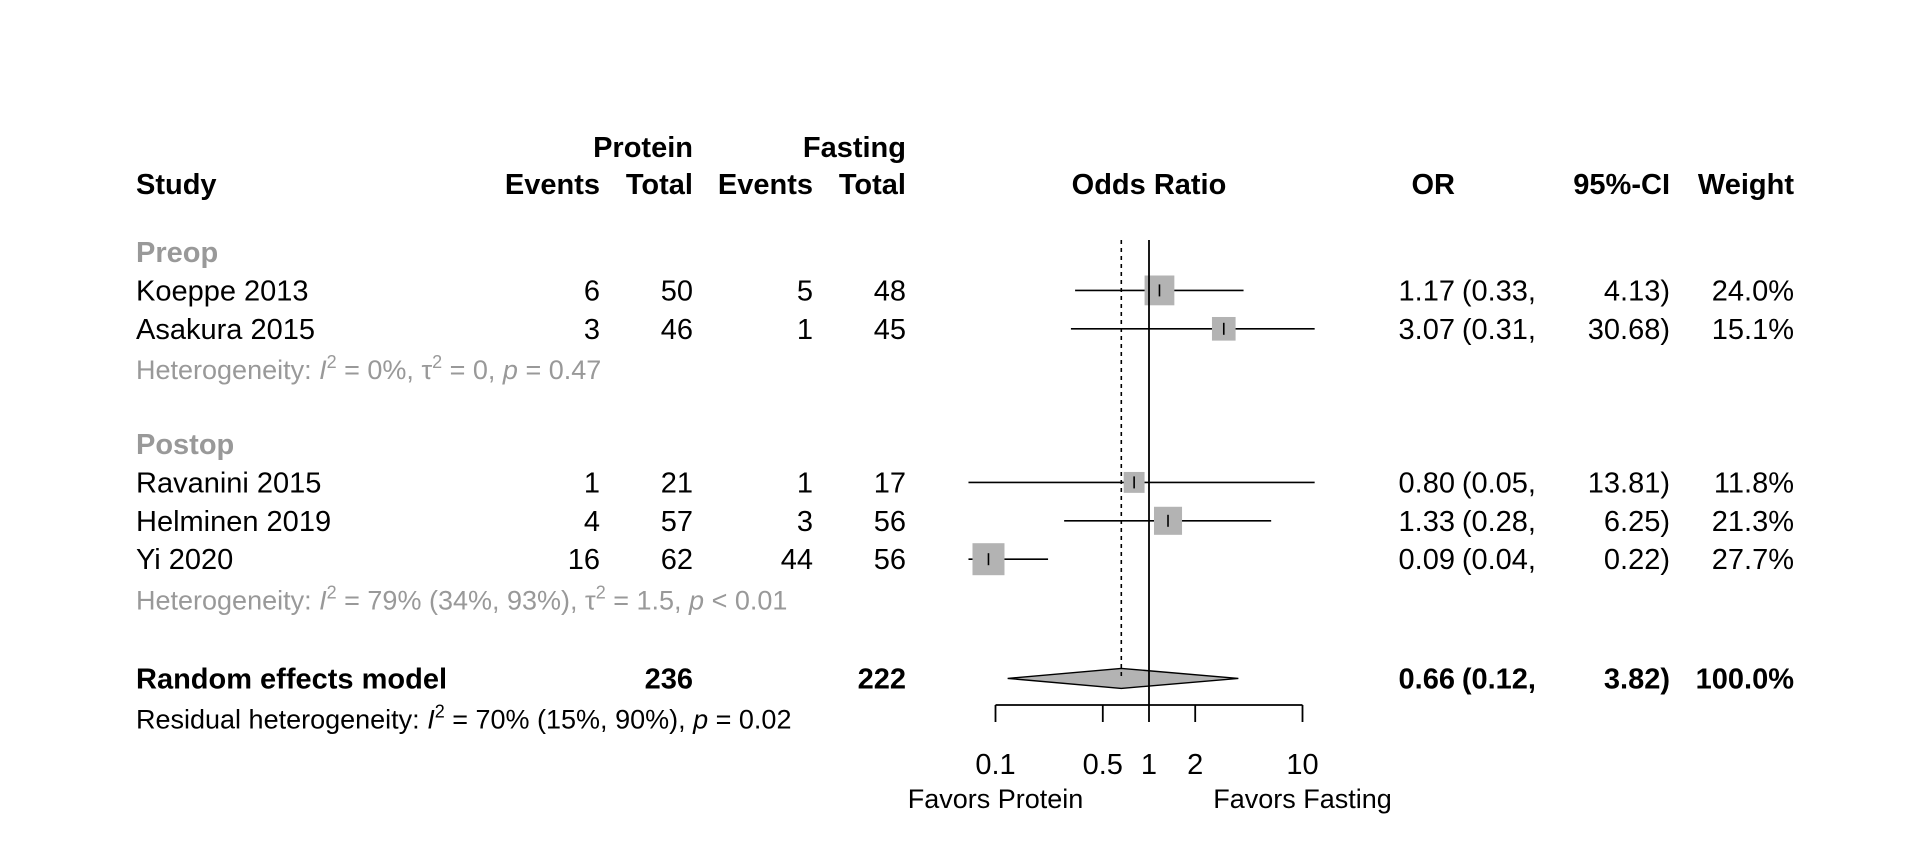 This screenshot has height=864, width=1920. Describe the element at coordinates (1629, 330) in the screenshot. I see `ci-upper: 30.68)` at that location.